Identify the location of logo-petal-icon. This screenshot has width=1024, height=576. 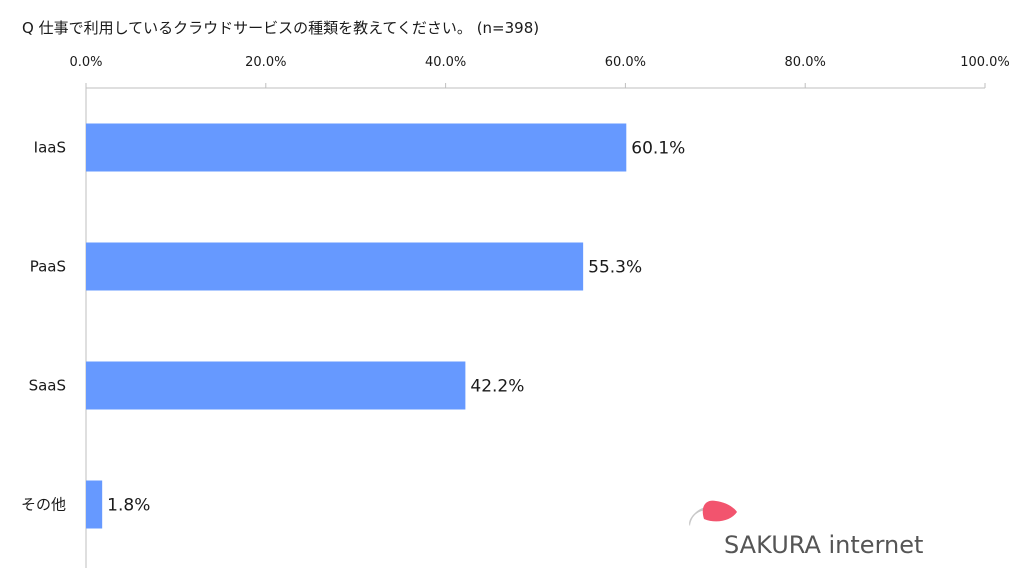
(719, 511).